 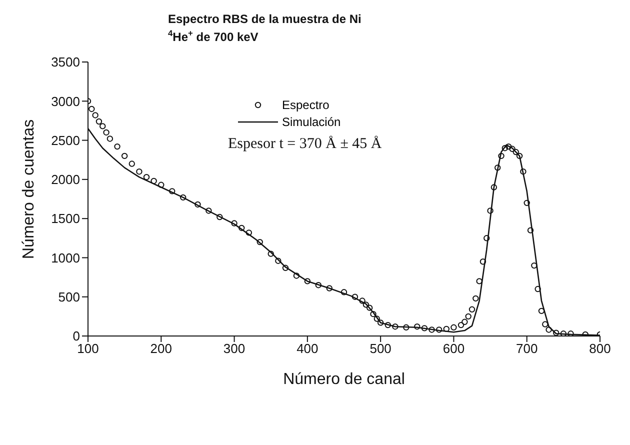 What do you see at coordinates (65, 258) in the screenshot?
I see `y-tick-label: 1000` at bounding box center [65, 258].